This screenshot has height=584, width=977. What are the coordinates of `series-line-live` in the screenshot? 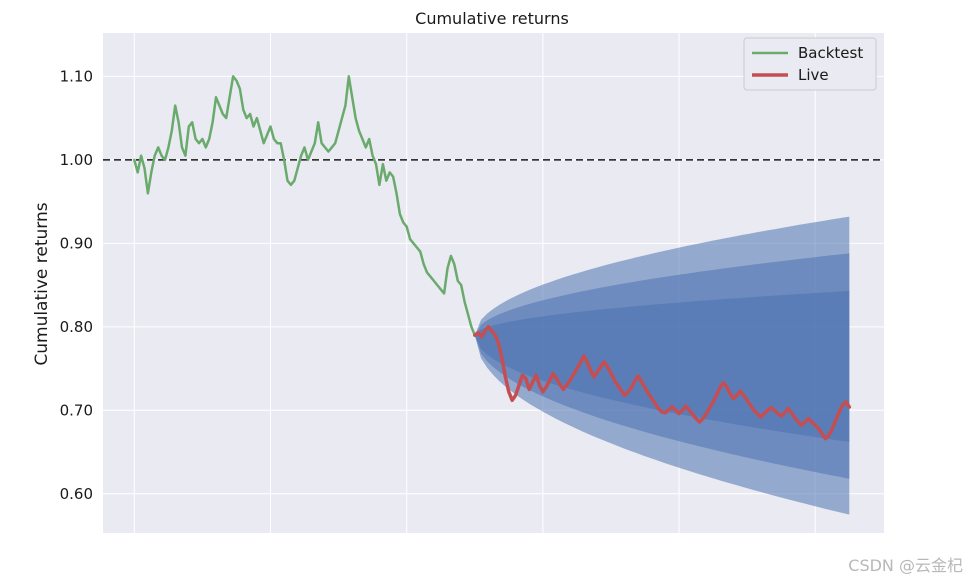 It's located at (662, 383).